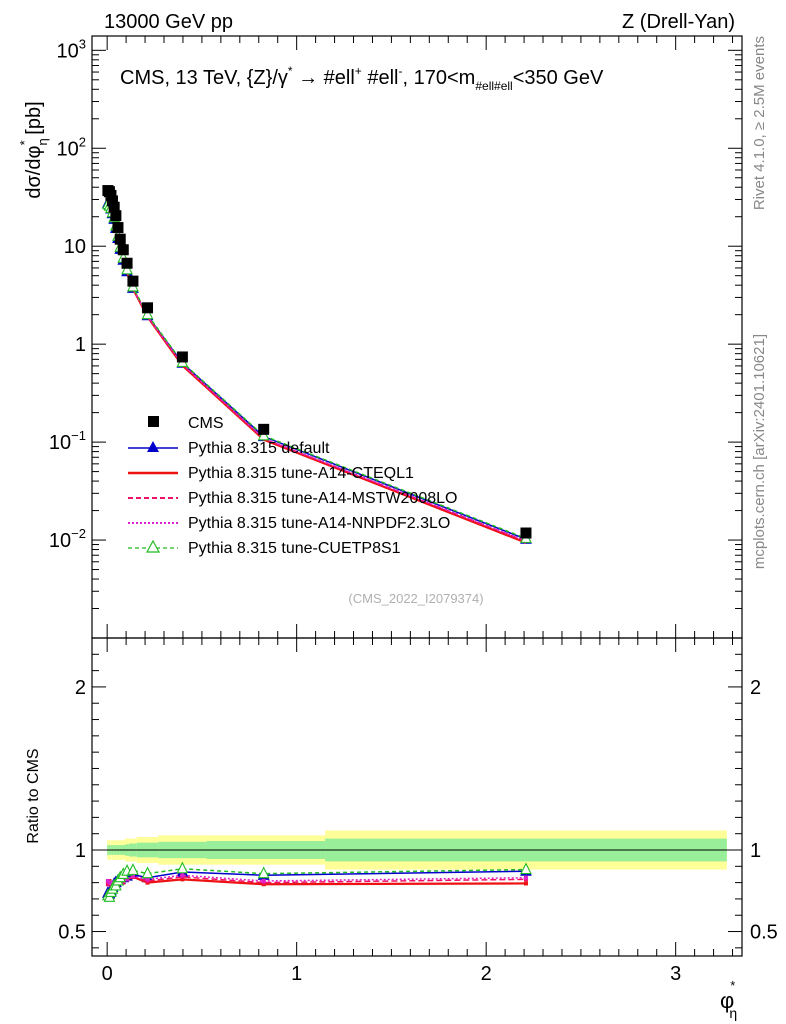 The height and width of the screenshot is (1024, 786). I want to click on main-y-tick-label: 10⁻², so click(67, 539).